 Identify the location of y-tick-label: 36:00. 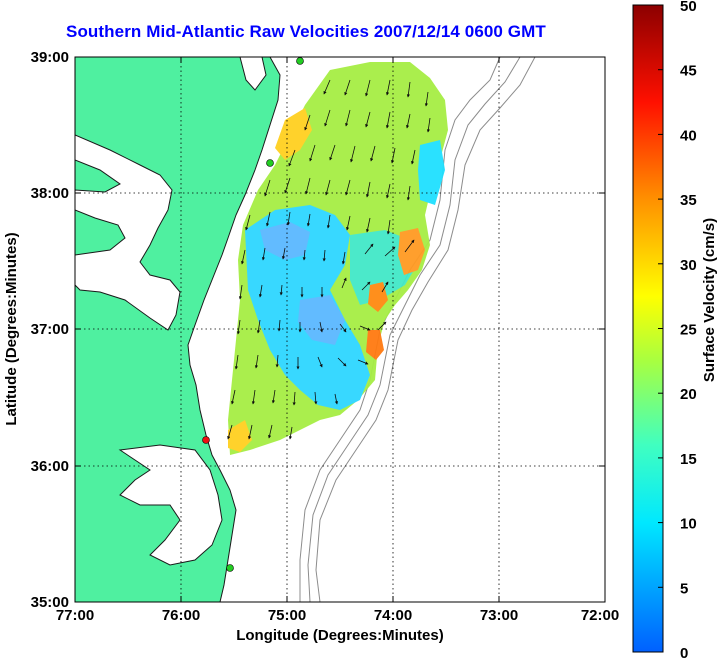
(50, 466).